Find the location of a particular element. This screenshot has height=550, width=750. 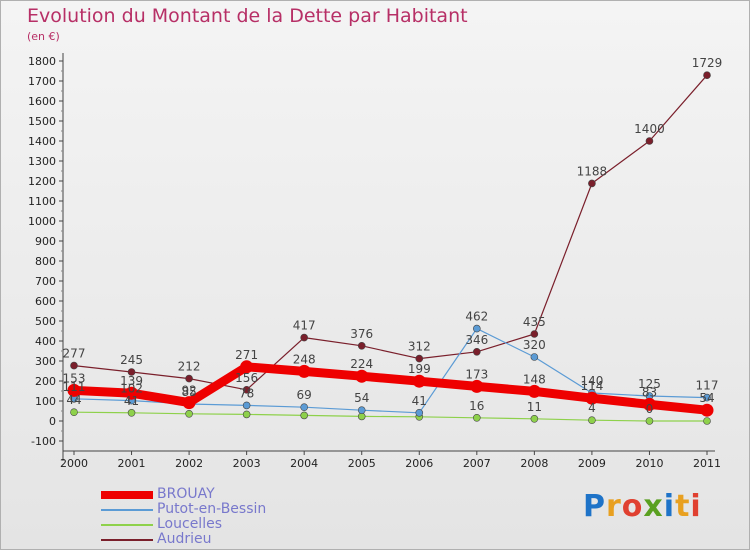

y-tick-label: 1600 is located at coordinates (42, 101).